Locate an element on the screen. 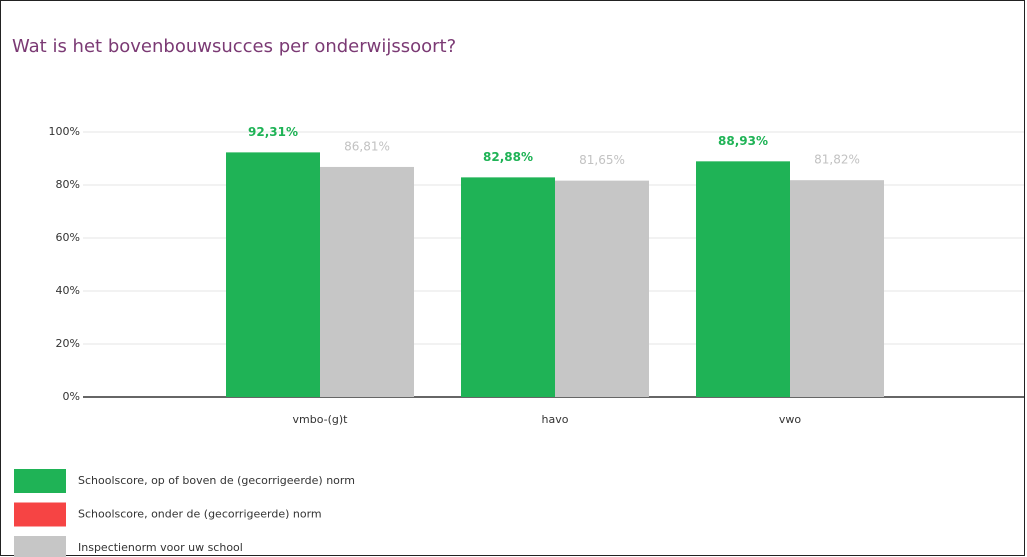 The width and height of the screenshot is (1027, 557). value-label: 82,88% is located at coordinates (508, 157).